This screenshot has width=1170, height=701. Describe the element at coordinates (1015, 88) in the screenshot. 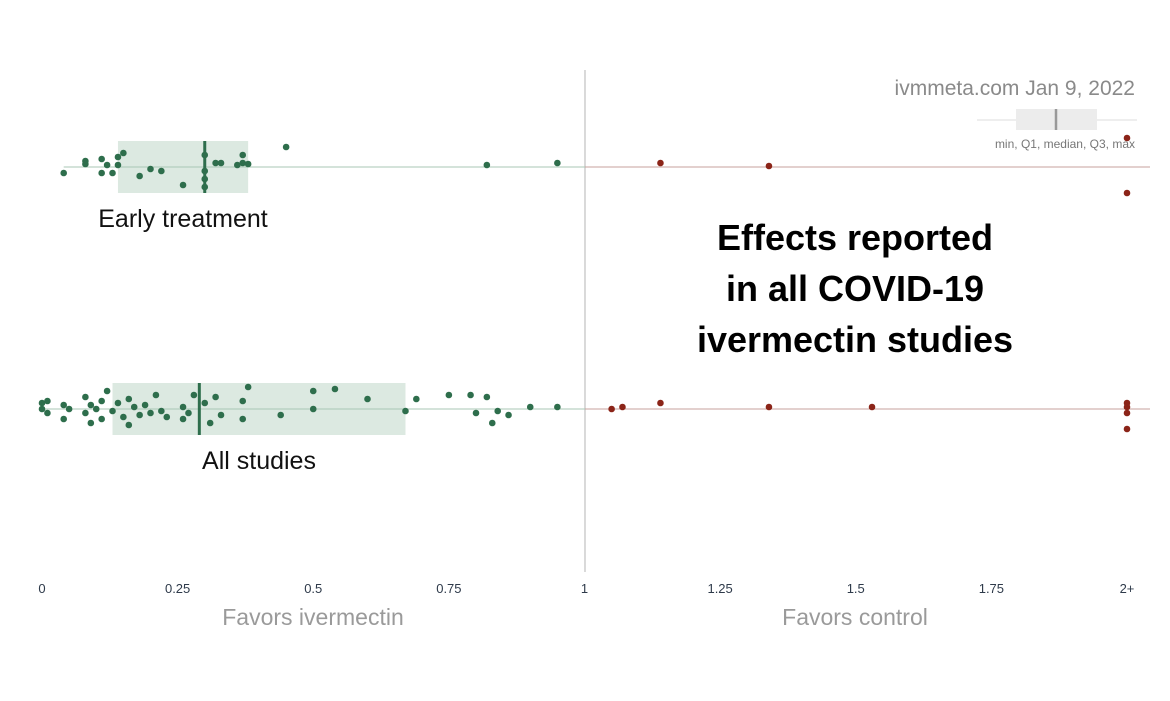

I see `source-label: ivmmeta.com Jan 9, 2022` at that location.